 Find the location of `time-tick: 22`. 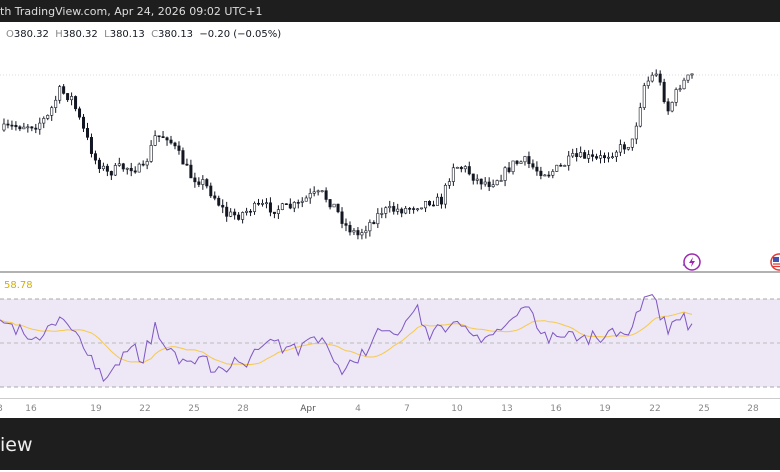

time-tick: 22 is located at coordinates (655, 409).